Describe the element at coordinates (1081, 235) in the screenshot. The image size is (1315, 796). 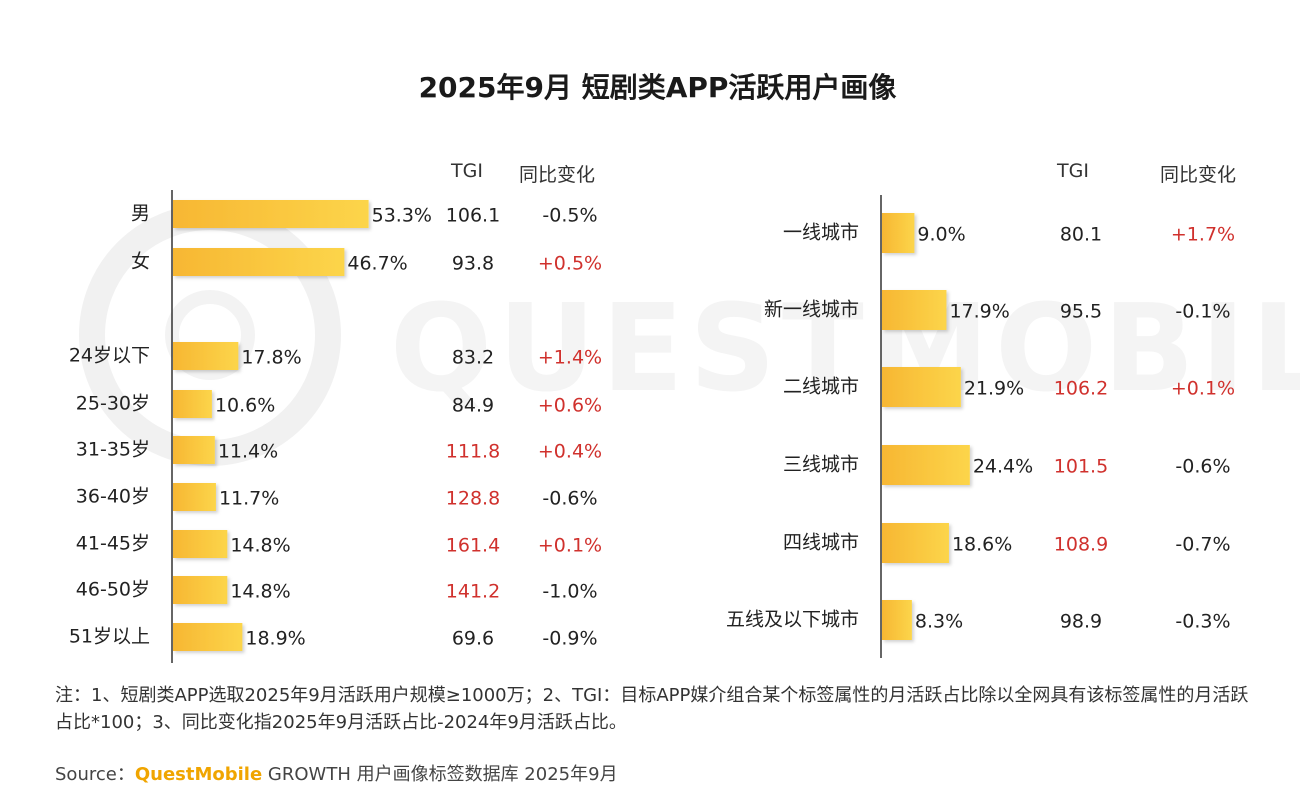
I see `tgi-value: 80.1` at that location.